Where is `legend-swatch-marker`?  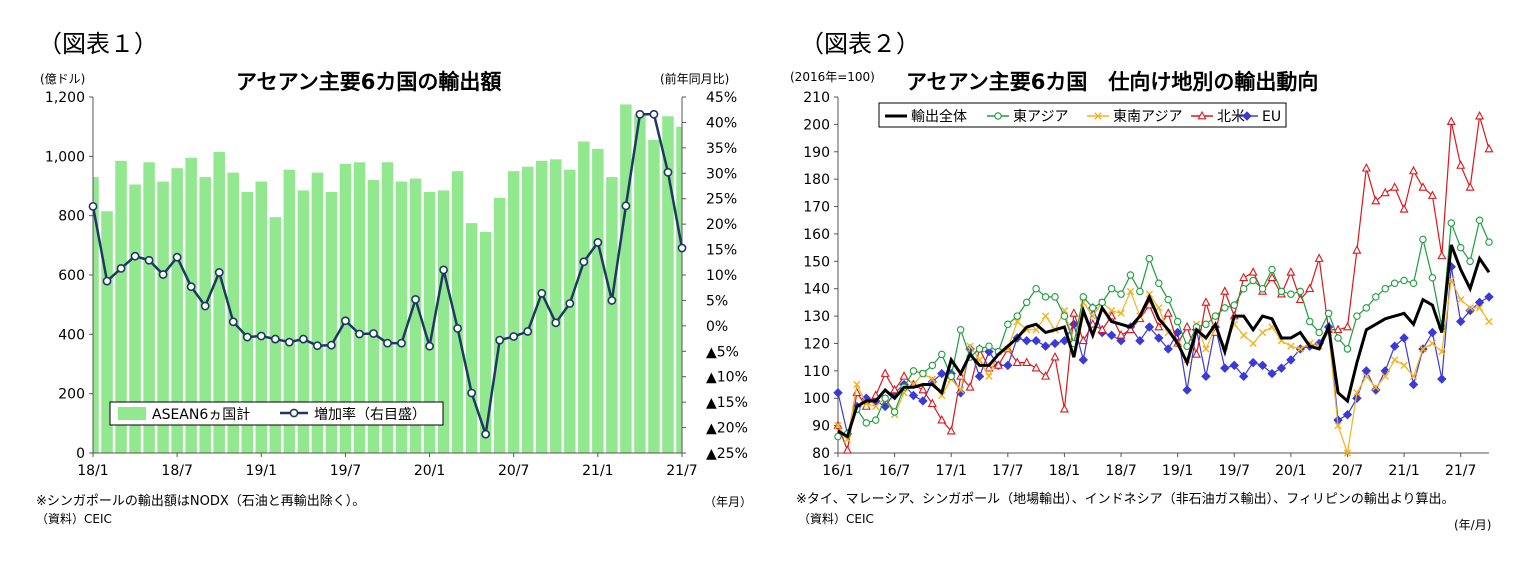
legend-swatch-marker is located at coordinates (293, 412).